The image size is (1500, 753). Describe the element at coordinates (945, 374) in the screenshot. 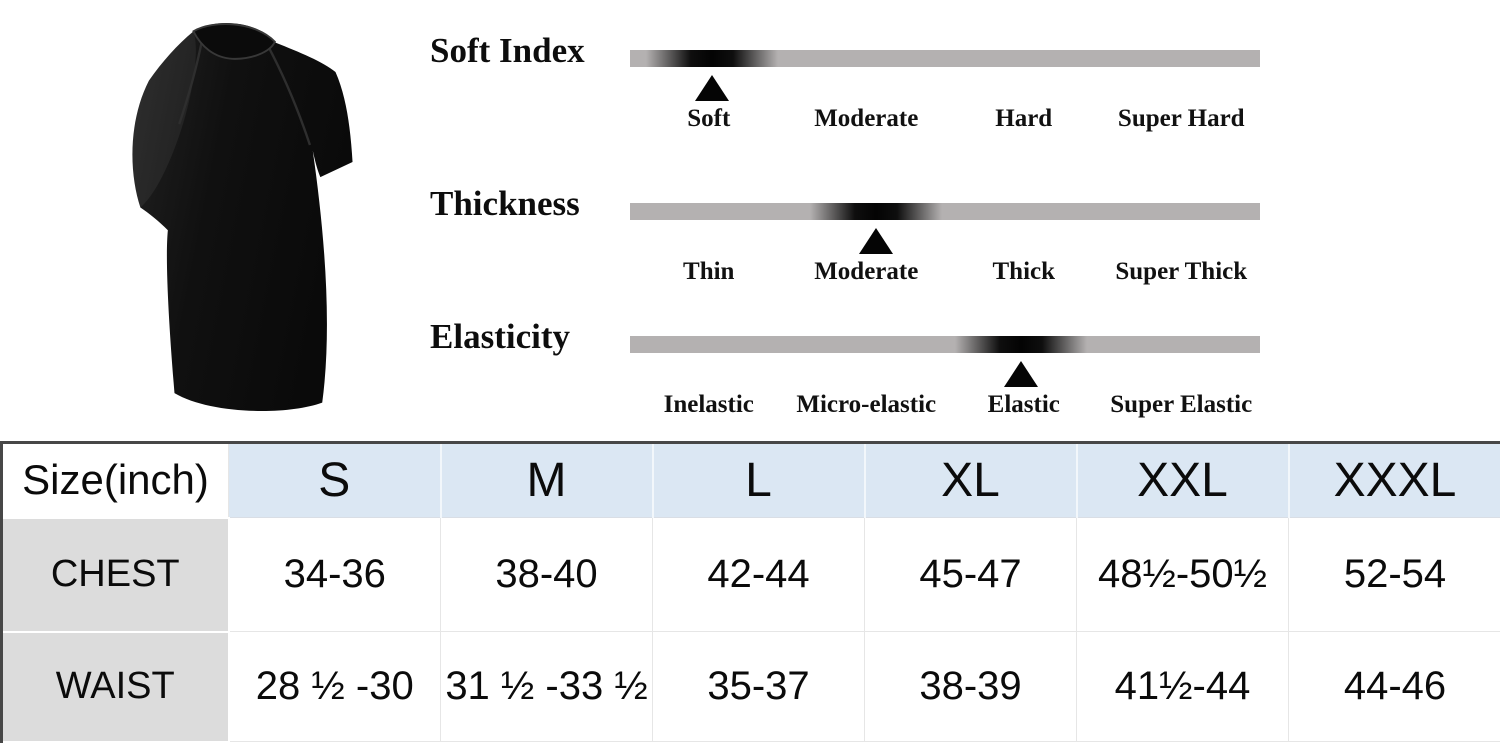

I see `elasticity-marker-track` at that location.